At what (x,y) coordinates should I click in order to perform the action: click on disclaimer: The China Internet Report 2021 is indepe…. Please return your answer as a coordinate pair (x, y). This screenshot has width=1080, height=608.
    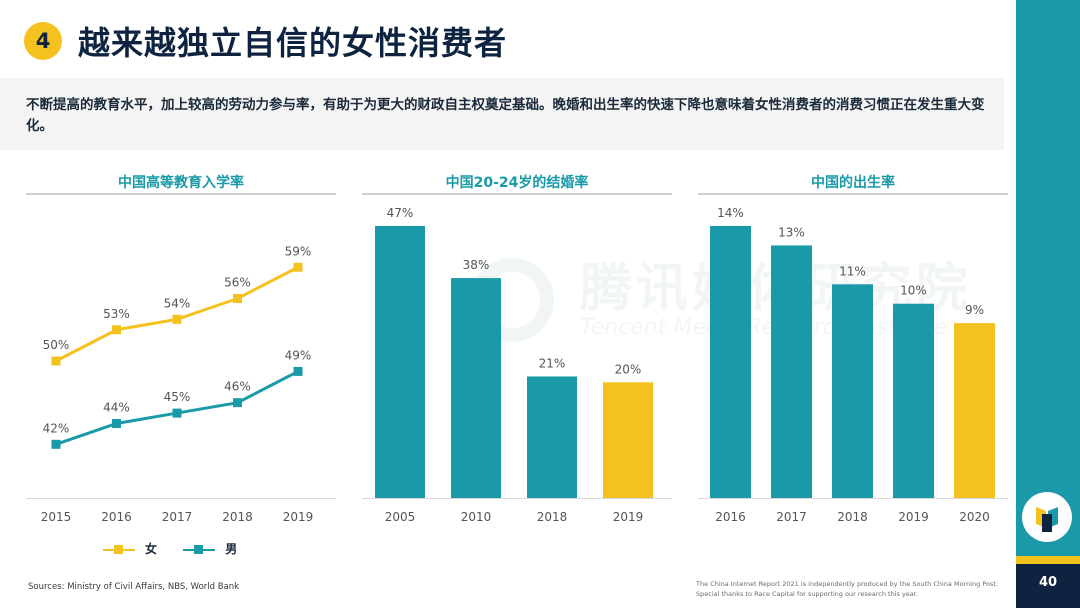
    Looking at the image, I should click on (847, 589).